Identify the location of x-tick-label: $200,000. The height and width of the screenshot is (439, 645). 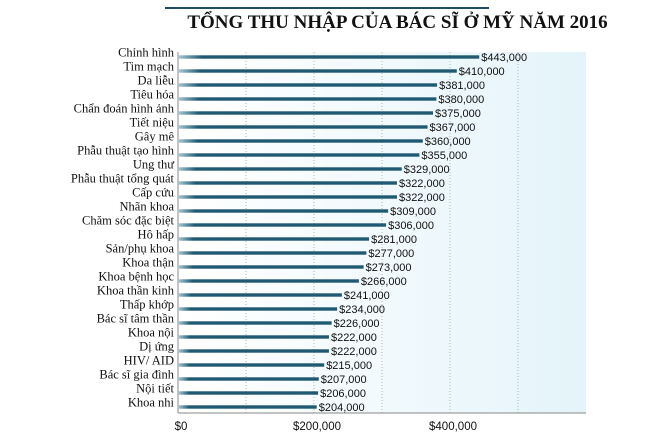
(317, 427).